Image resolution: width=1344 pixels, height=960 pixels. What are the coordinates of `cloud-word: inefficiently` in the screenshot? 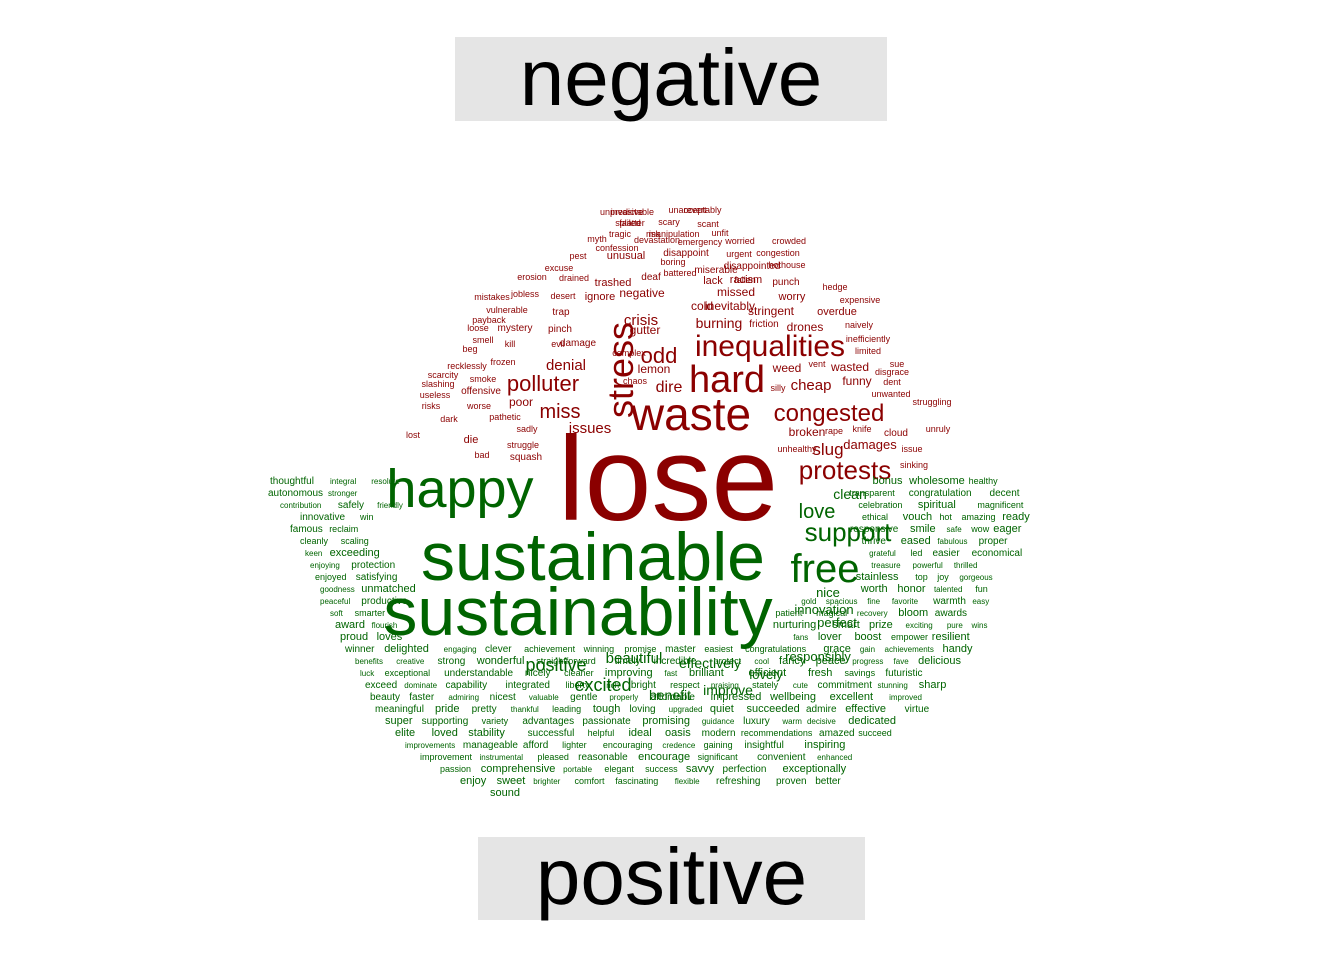 It's located at (868, 339).